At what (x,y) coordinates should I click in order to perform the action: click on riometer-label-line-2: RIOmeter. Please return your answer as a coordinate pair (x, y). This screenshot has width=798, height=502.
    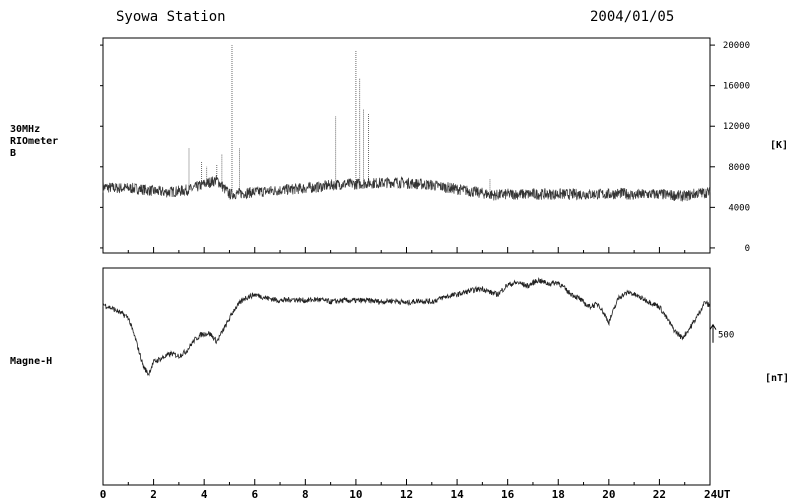
    Looking at the image, I should click on (34, 141).